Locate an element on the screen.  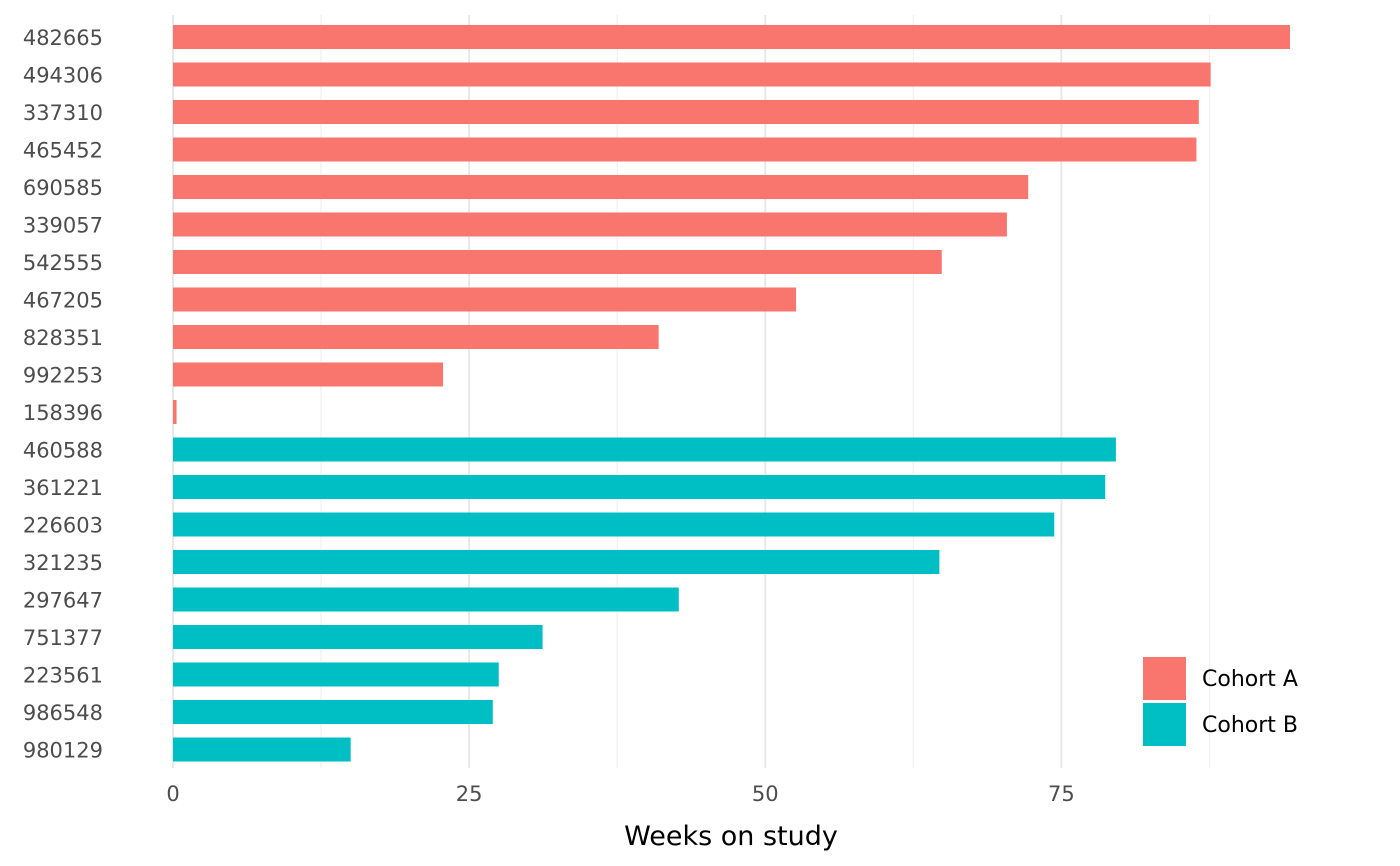
y-tick-label: 828351 is located at coordinates (63, 338).